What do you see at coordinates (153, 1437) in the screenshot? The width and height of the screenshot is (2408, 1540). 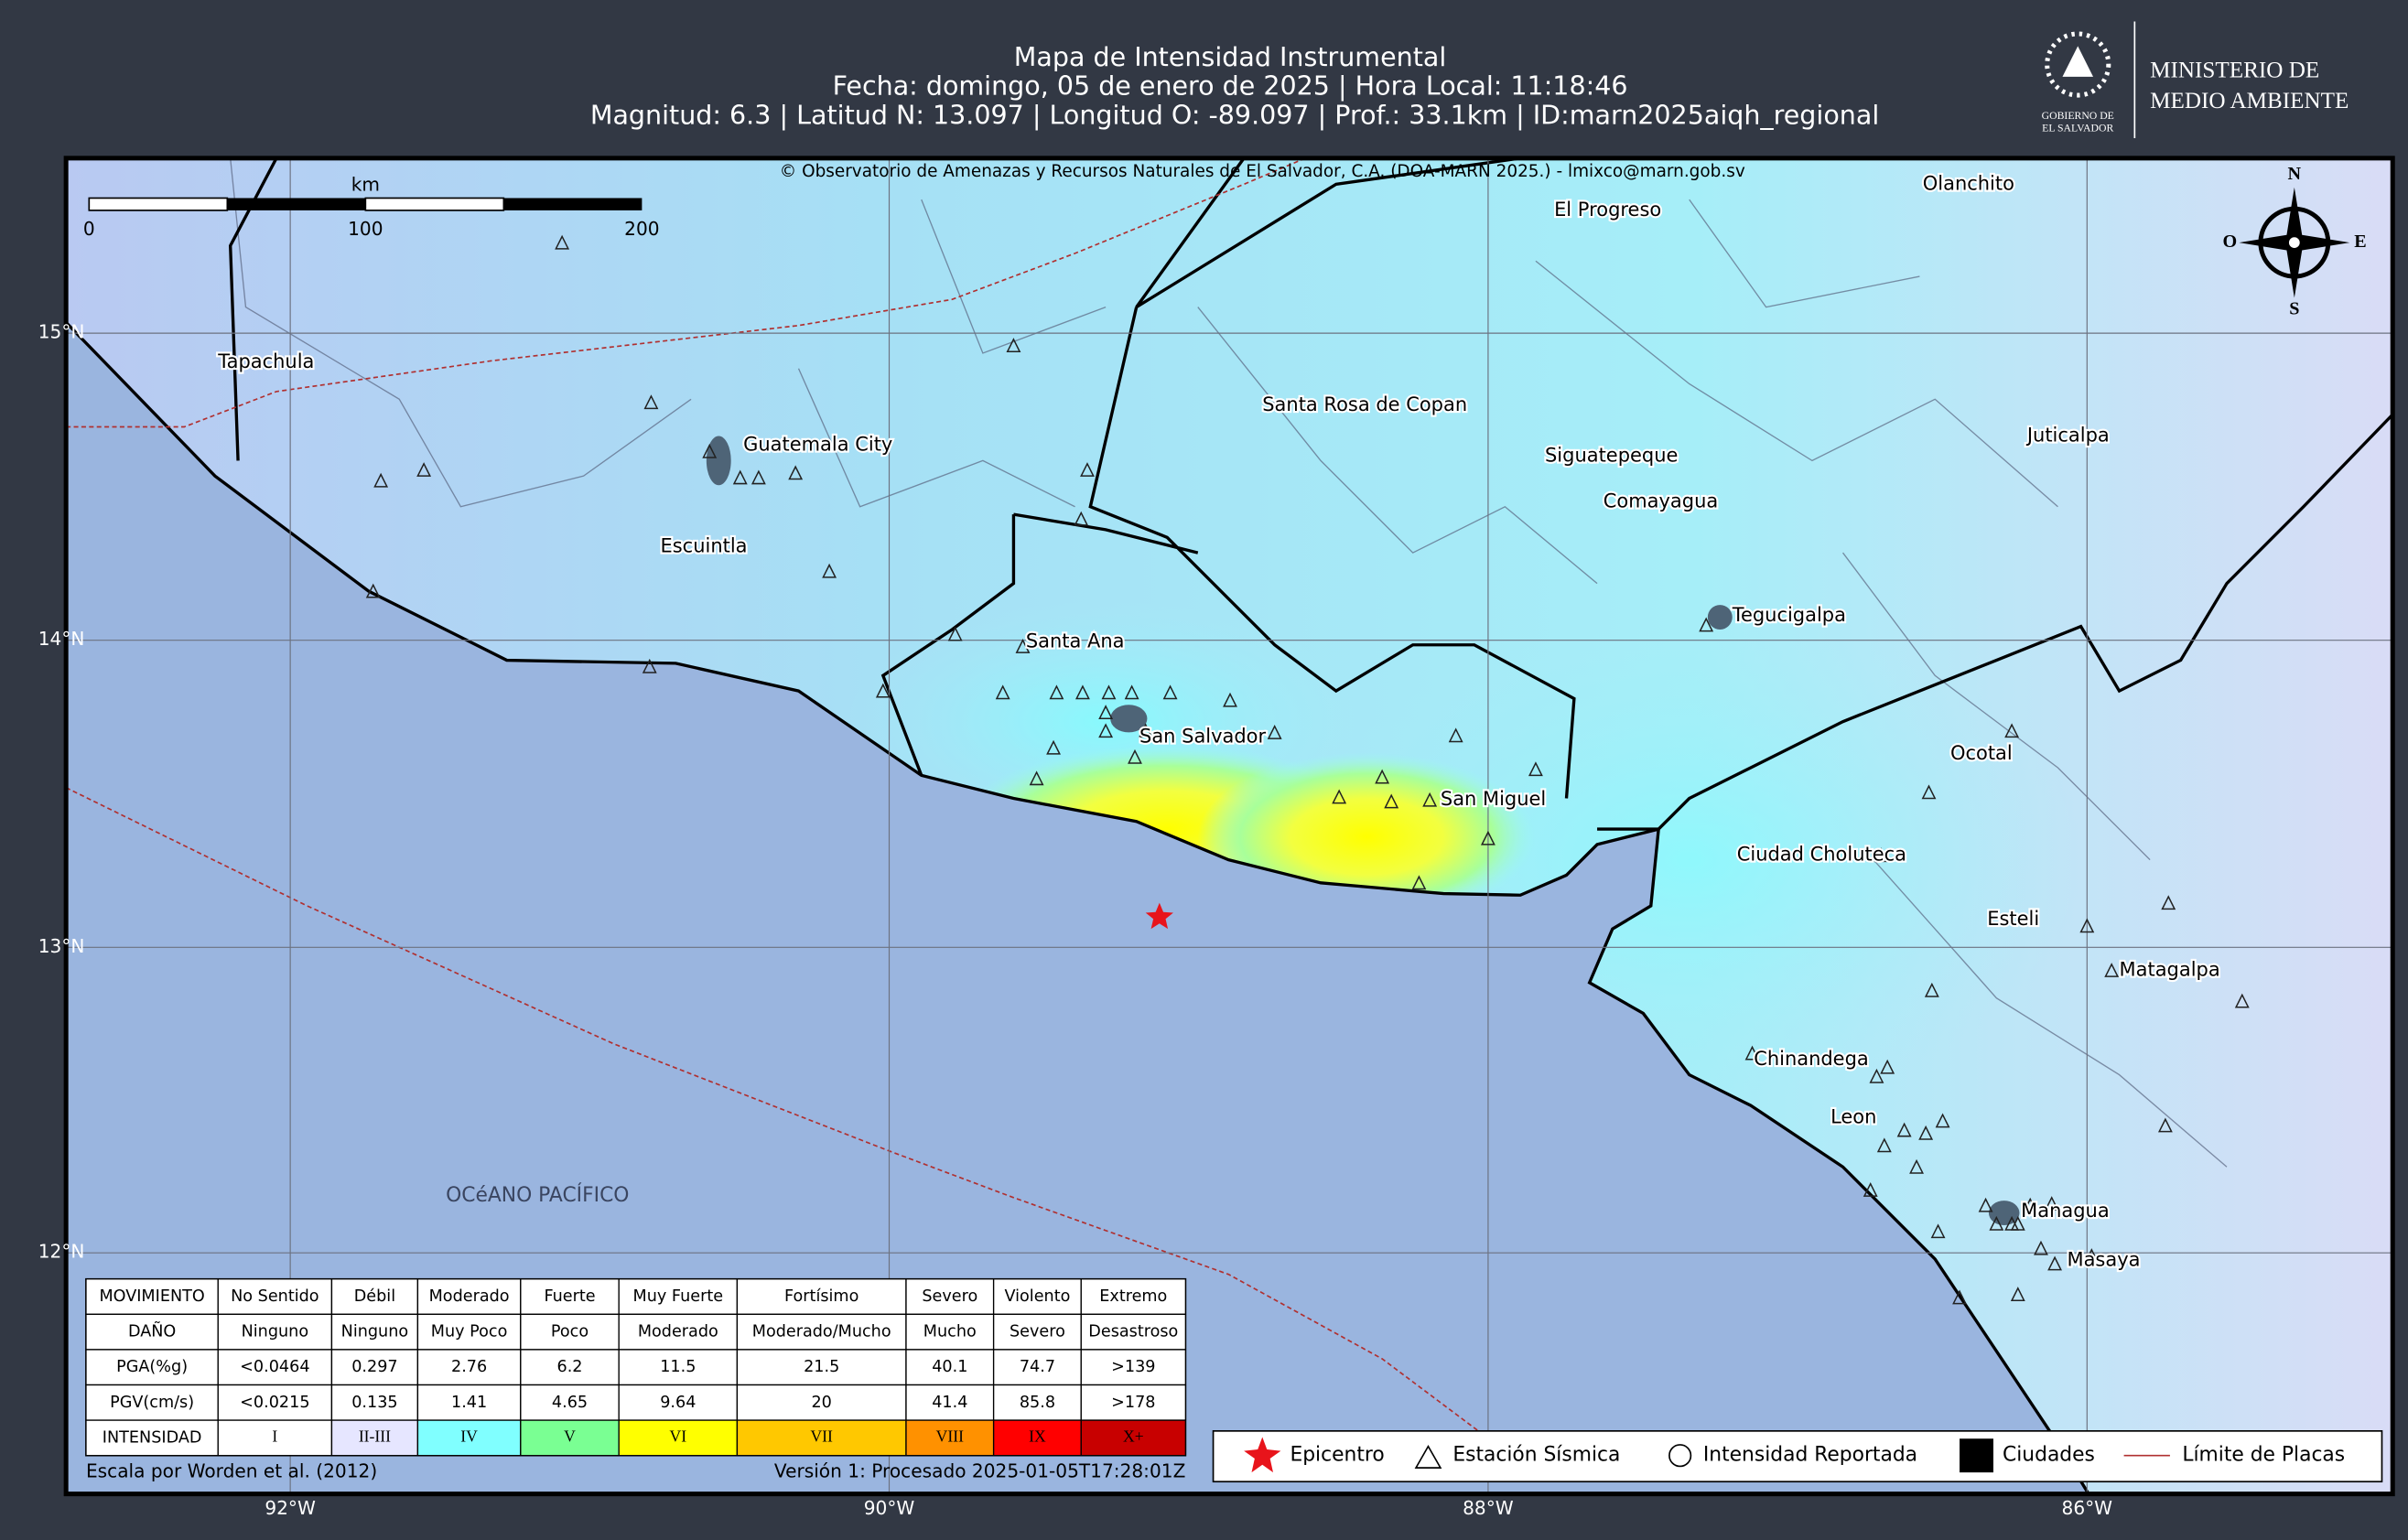 I see `table-text: INTENSIDAD` at bounding box center [153, 1437].